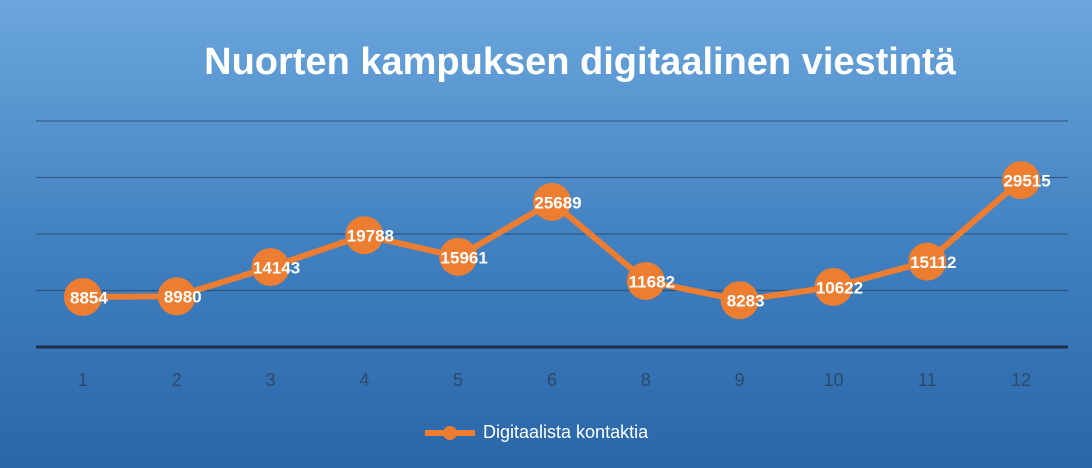 This screenshot has height=468, width=1092. I want to click on data-label: 25689, so click(557, 202).